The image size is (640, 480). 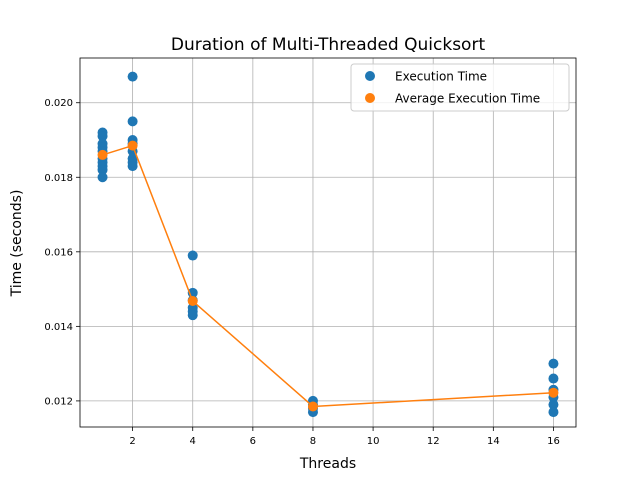 What do you see at coordinates (253, 441) in the screenshot?
I see `x-tick-label: 6` at bounding box center [253, 441].